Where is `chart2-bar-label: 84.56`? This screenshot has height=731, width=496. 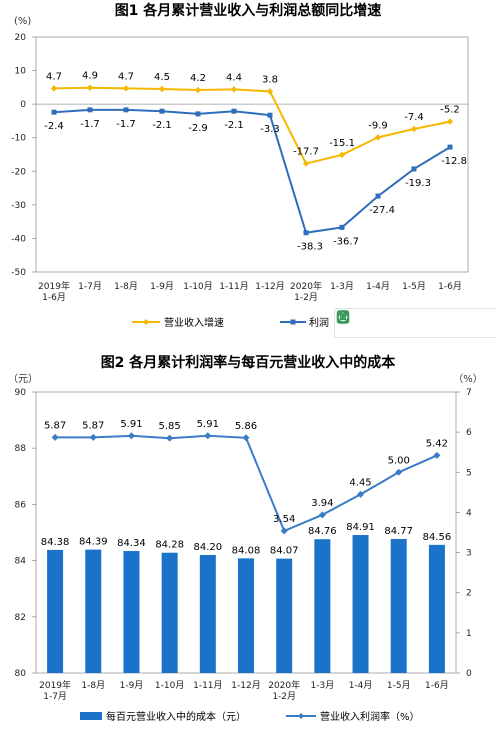
chart2-bar-label: 84.56 is located at coordinates (437, 537).